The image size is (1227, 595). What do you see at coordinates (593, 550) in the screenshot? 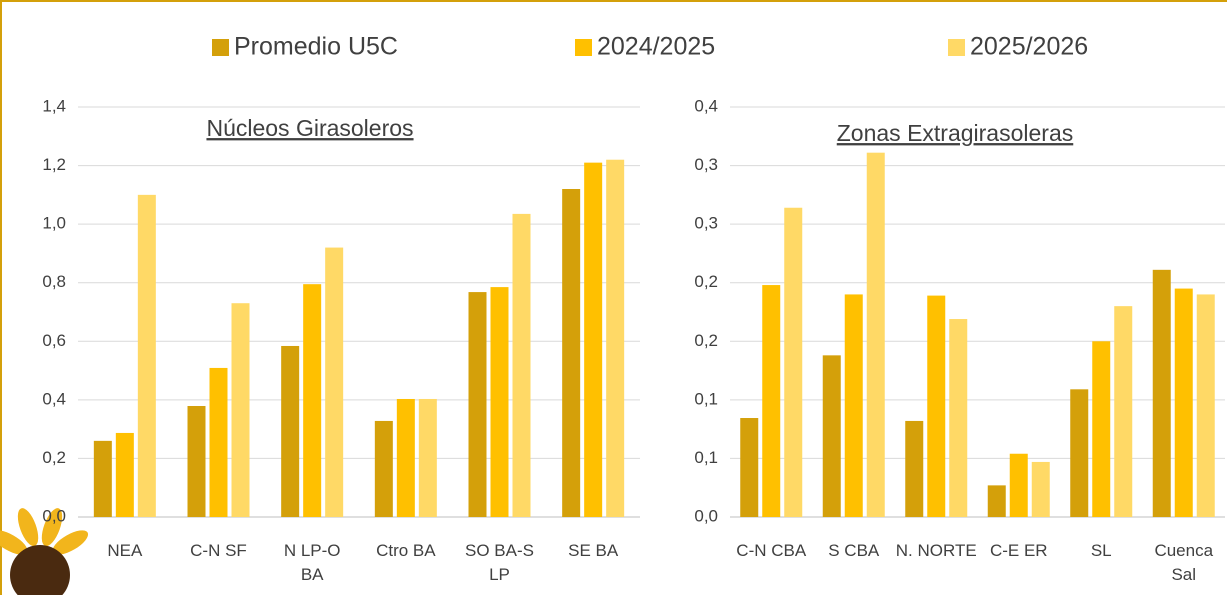
I see `x-tick-label: SE BA` at bounding box center [593, 550].